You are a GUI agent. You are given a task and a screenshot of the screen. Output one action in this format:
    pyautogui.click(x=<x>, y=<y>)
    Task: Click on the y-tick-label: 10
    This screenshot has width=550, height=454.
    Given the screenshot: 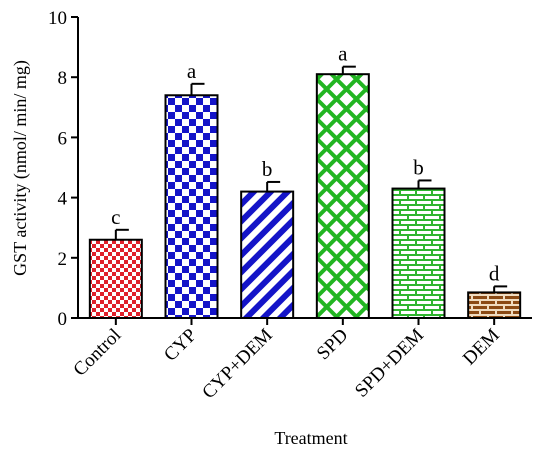 What is the action you would take?
    pyautogui.click(x=57, y=18)
    